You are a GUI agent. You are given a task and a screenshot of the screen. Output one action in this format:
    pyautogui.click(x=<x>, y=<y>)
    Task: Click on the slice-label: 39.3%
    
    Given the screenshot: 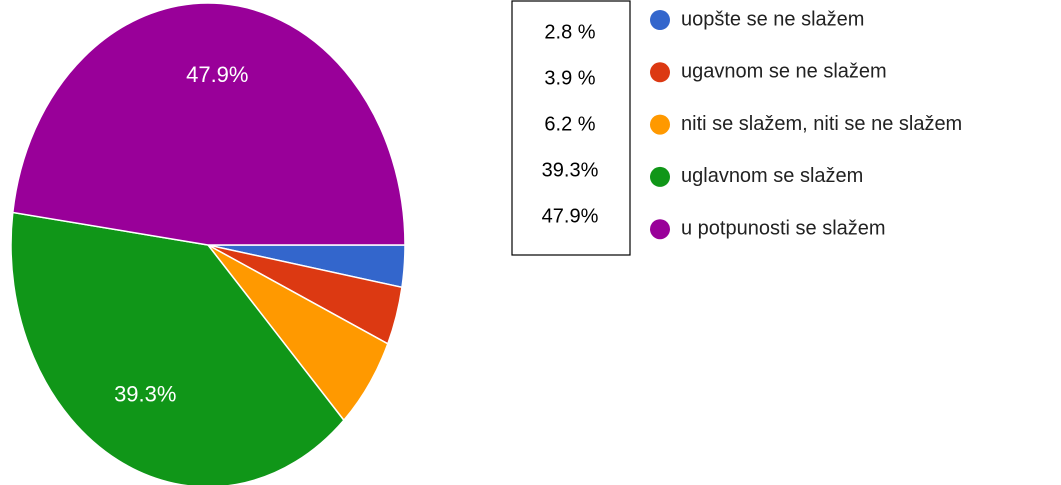 What is the action you would take?
    pyautogui.click(x=145, y=394)
    